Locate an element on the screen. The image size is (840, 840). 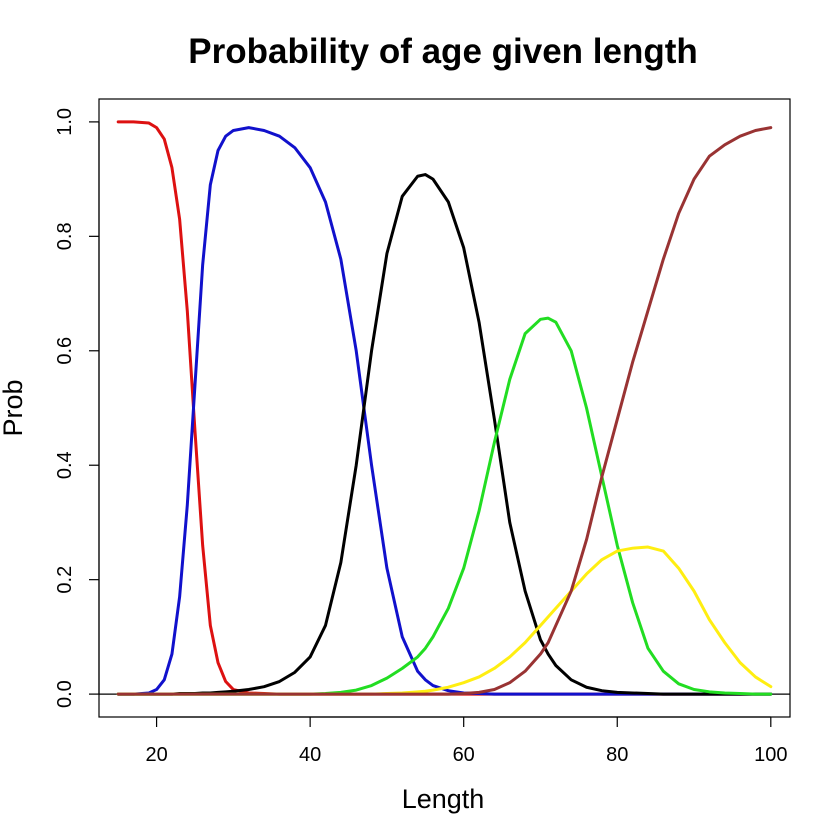
x-tick-label: 20 is located at coordinates (156, 755).